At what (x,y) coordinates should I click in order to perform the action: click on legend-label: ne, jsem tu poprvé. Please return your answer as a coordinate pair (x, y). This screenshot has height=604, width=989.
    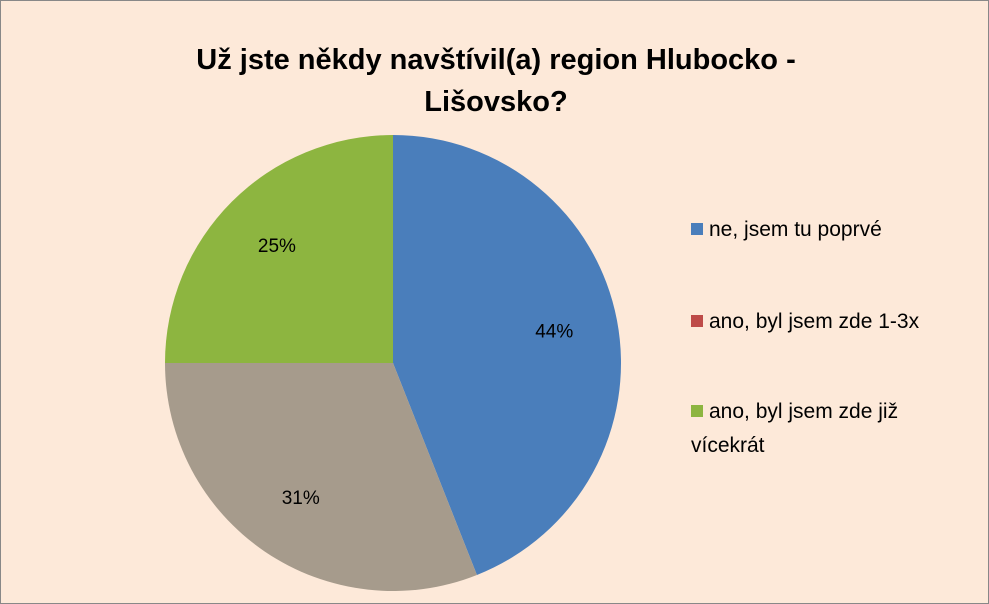
    Looking at the image, I should click on (795, 229).